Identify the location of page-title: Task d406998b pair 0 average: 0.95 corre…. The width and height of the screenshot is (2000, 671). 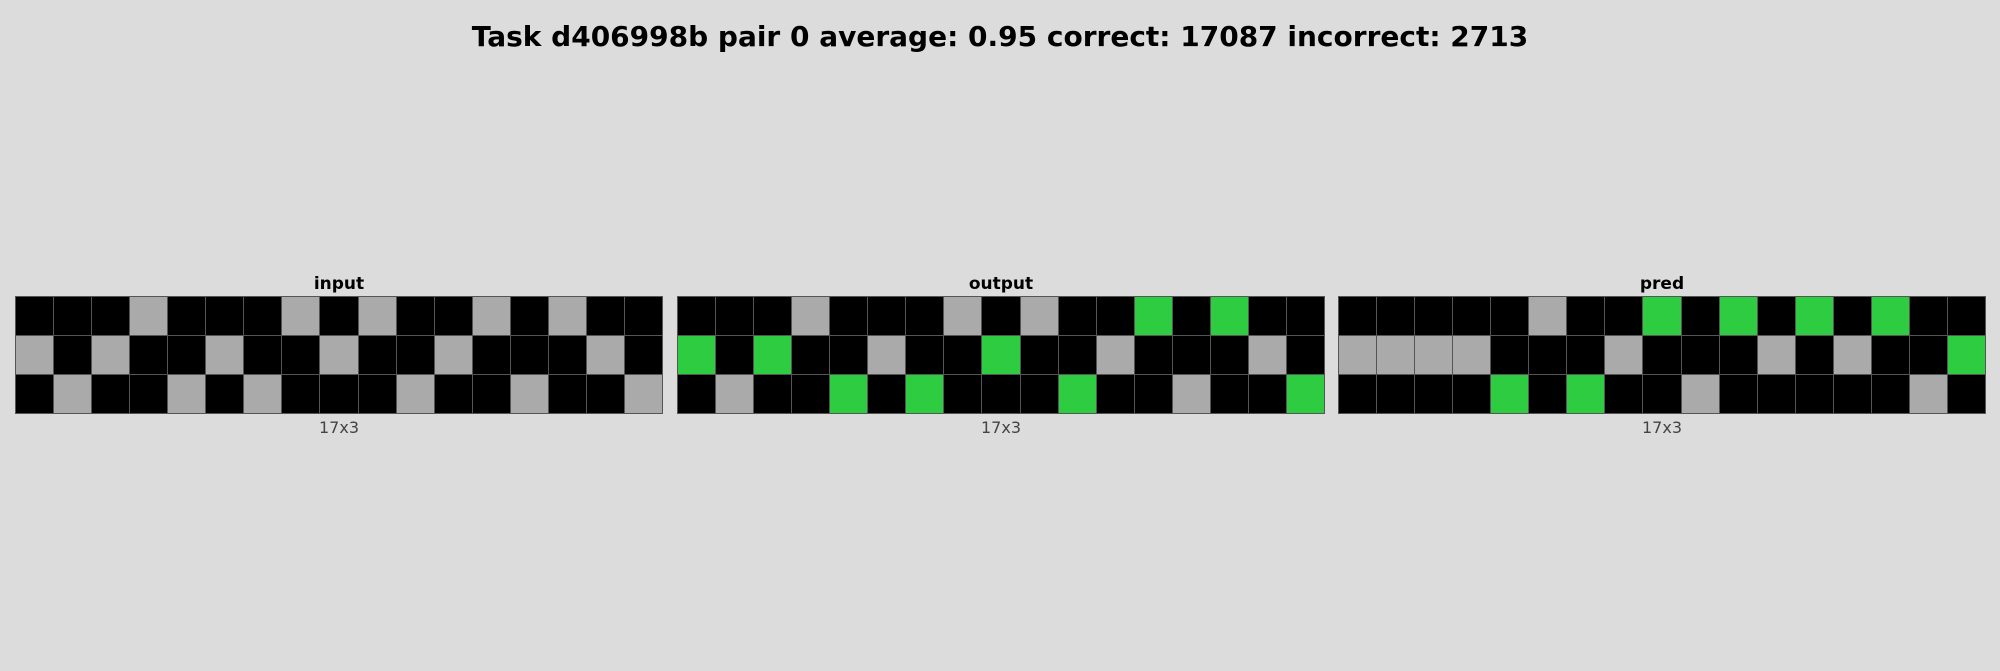
(1000, 36).